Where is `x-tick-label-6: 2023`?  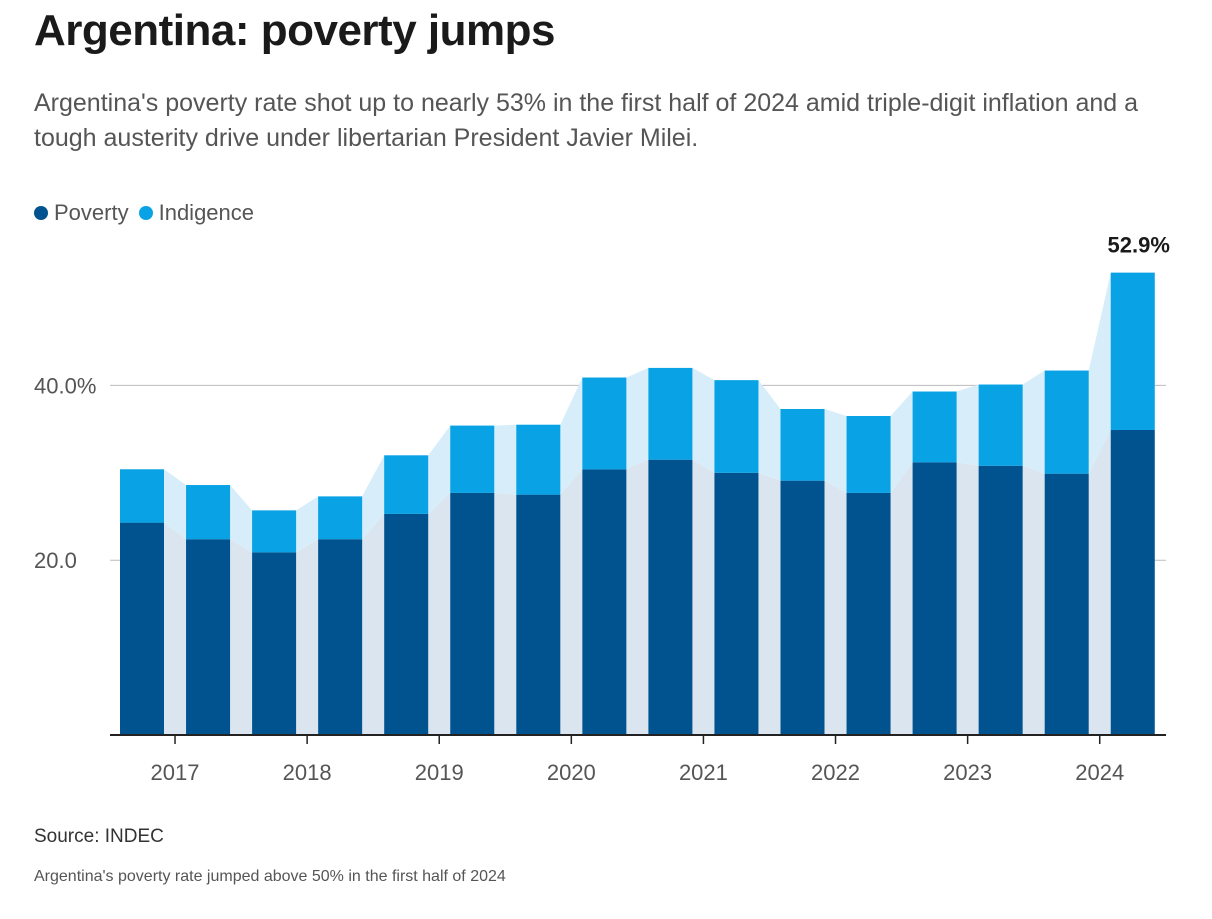
x-tick-label-6: 2023 is located at coordinates (967, 772).